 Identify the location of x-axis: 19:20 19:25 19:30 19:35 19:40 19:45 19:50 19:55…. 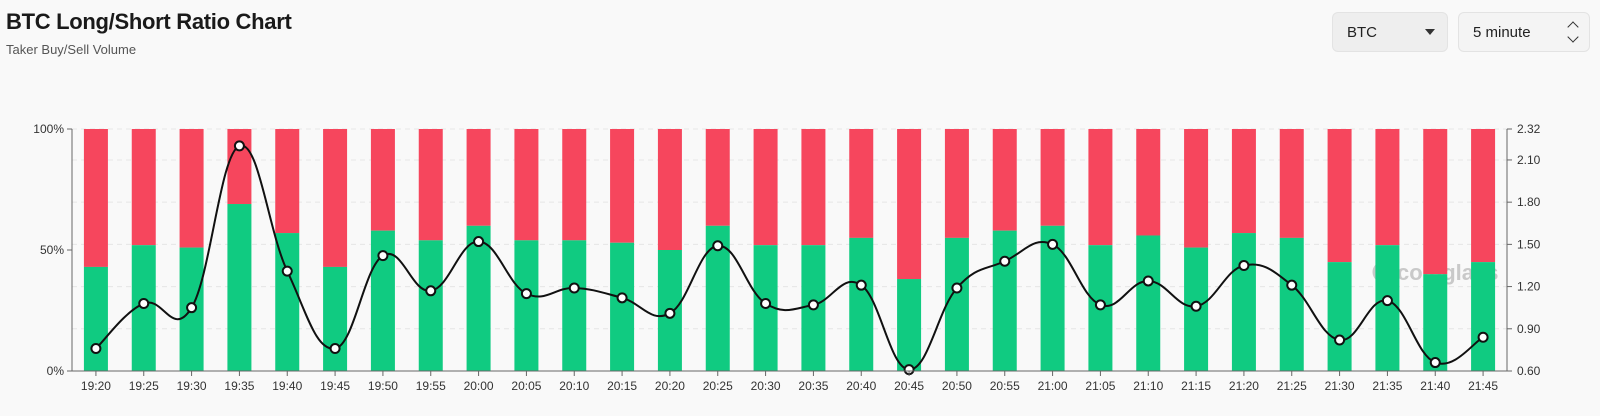
(789, 381).